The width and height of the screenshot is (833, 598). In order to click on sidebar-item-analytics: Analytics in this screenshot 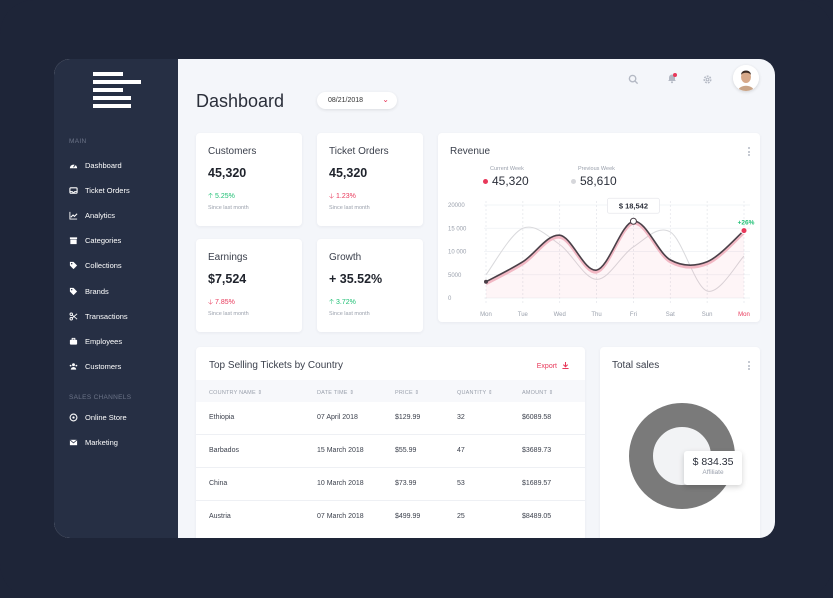, I will do `click(92, 215)`.